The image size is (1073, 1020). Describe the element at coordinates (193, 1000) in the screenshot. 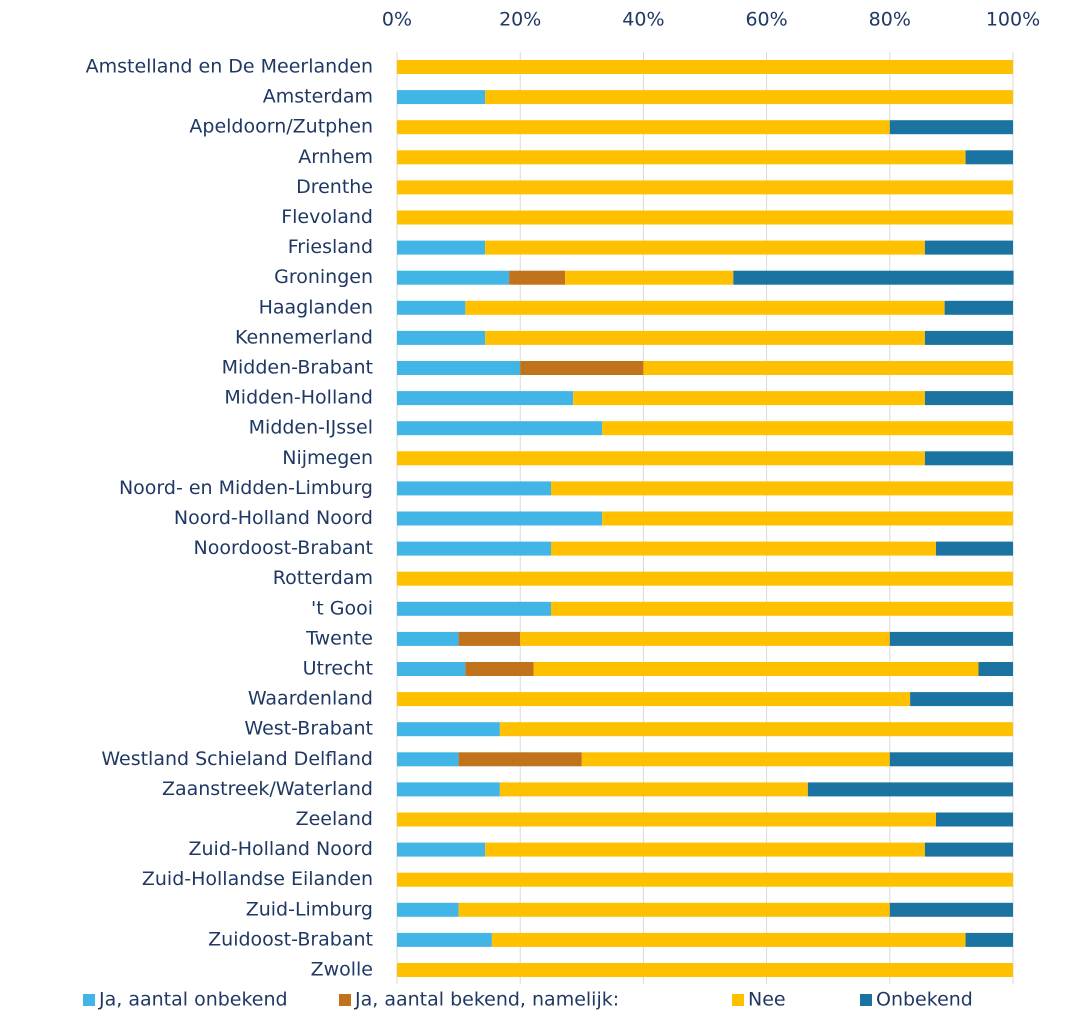

I see `legend-label: Ja, aantal onbekend` at that location.